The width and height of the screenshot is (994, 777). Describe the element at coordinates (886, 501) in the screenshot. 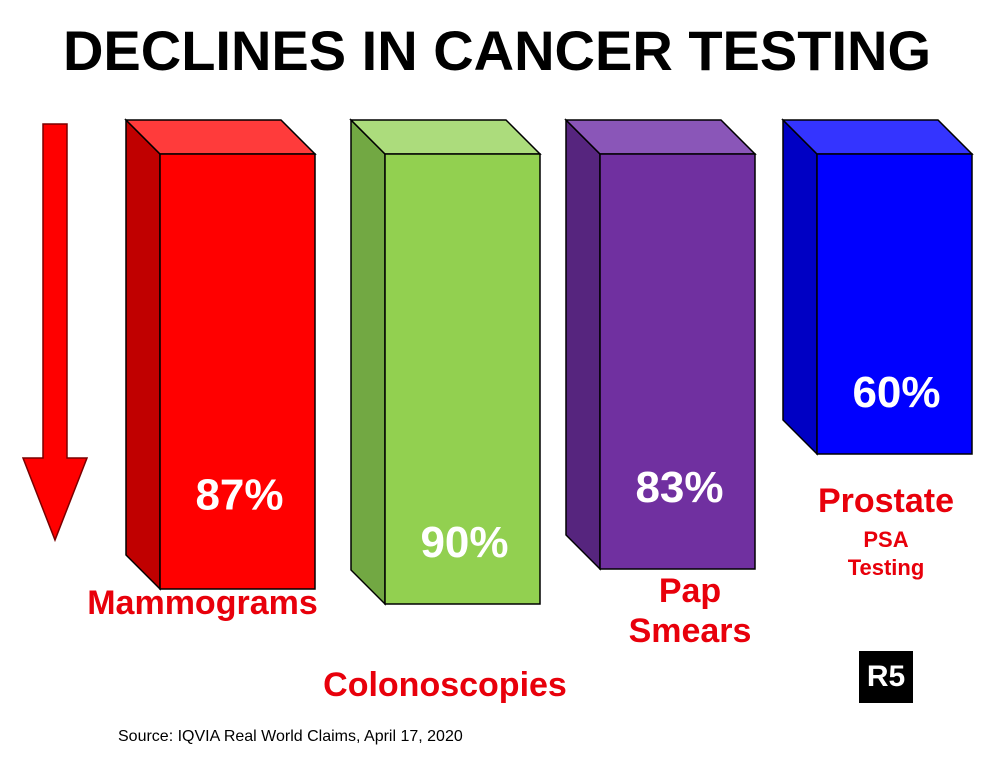

I see `category-label-prostate: Prostate` at that location.